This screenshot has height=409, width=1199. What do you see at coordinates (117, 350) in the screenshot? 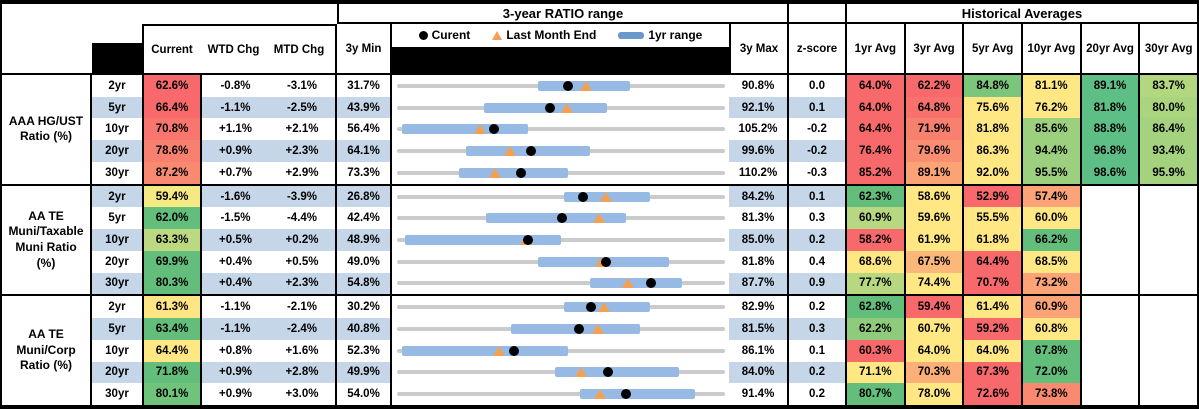
I see `cell-tenor: 10yr` at bounding box center [117, 350].